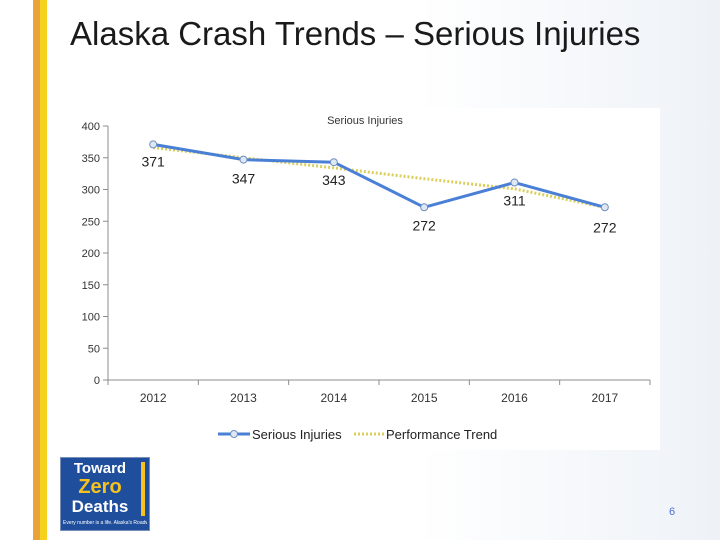 The height and width of the screenshot is (540, 720). Describe the element at coordinates (333, 398) in the screenshot. I see `x-tick-label: 2014` at that location.